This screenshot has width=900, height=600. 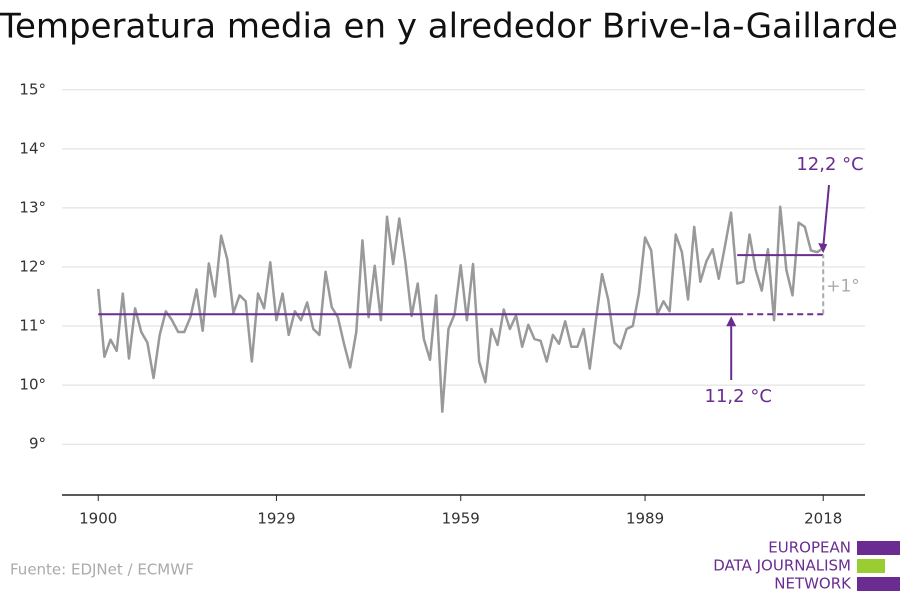 What do you see at coordinates (32, 207) in the screenshot?
I see `y-tick-label: 13°` at bounding box center [32, 207].